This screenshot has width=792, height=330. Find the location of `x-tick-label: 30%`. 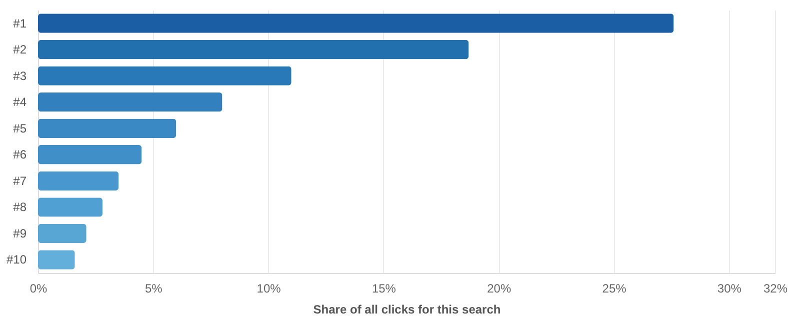

x-tick-label: 30% is located at coordinates (729, 289).